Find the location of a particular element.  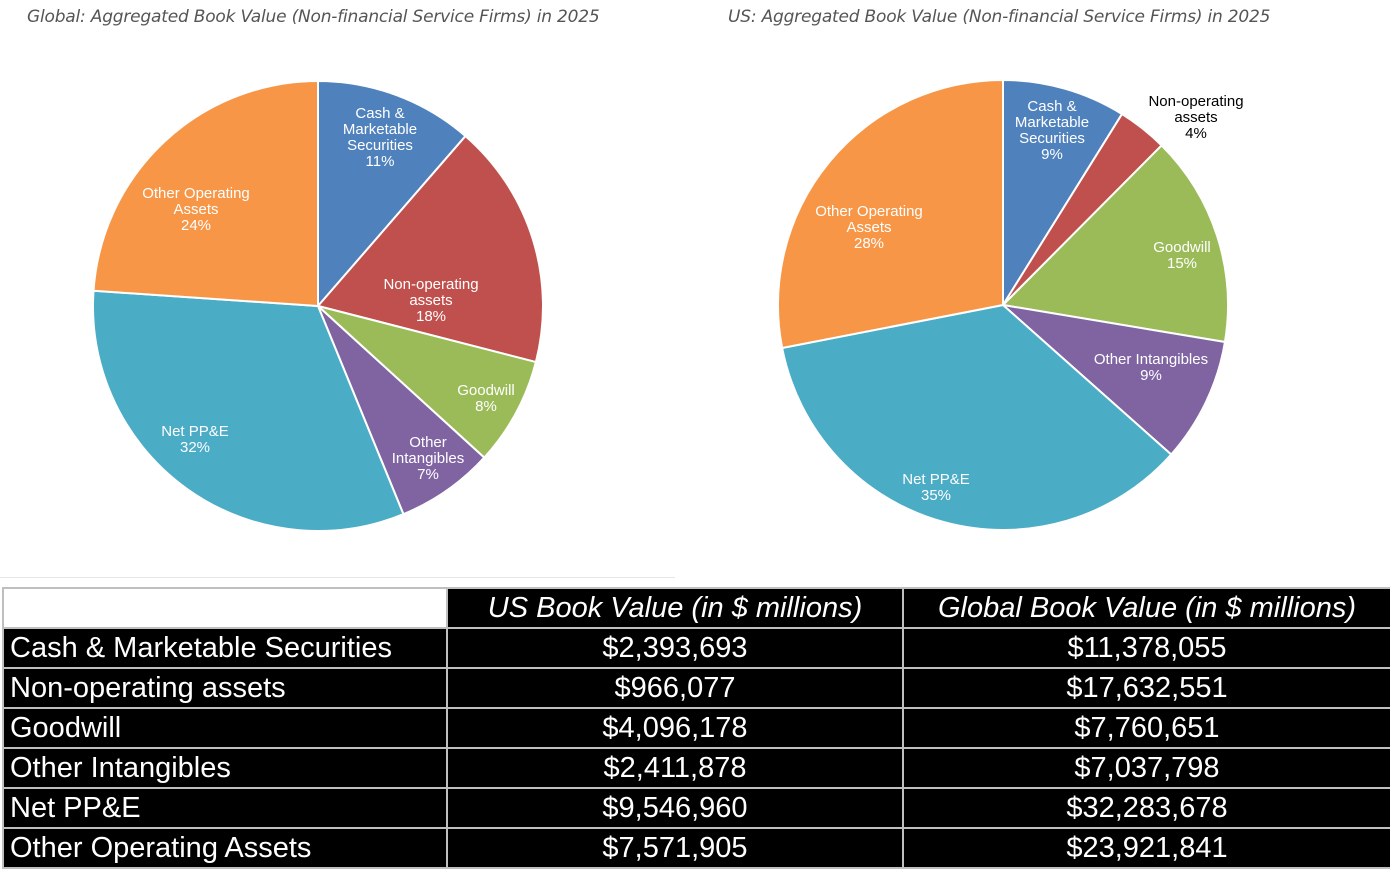

us-slice-other-operating-assets is located at coordinates (890, 214).